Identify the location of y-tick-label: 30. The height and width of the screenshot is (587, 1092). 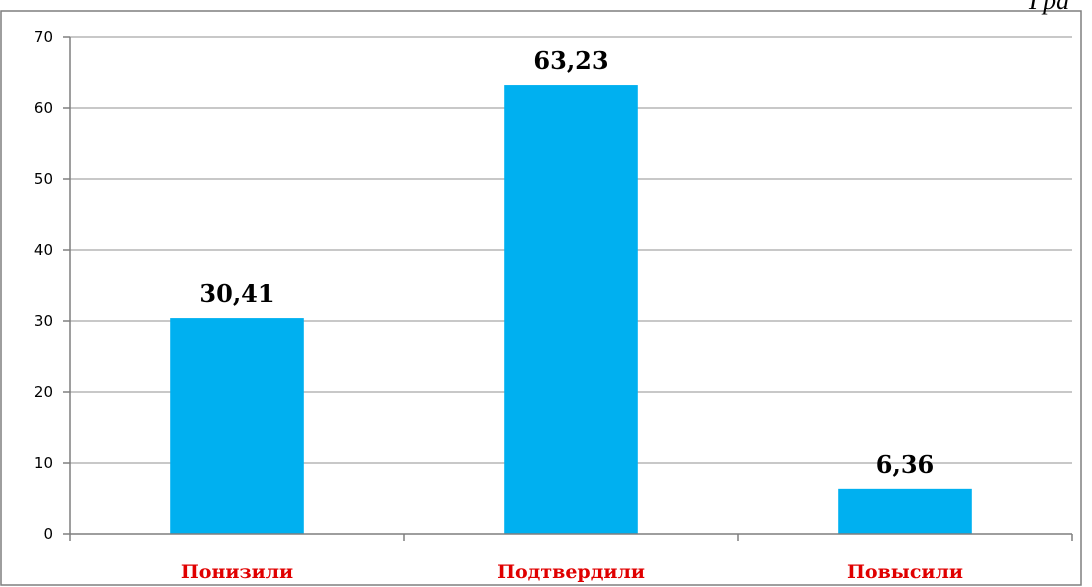
(43, 321).